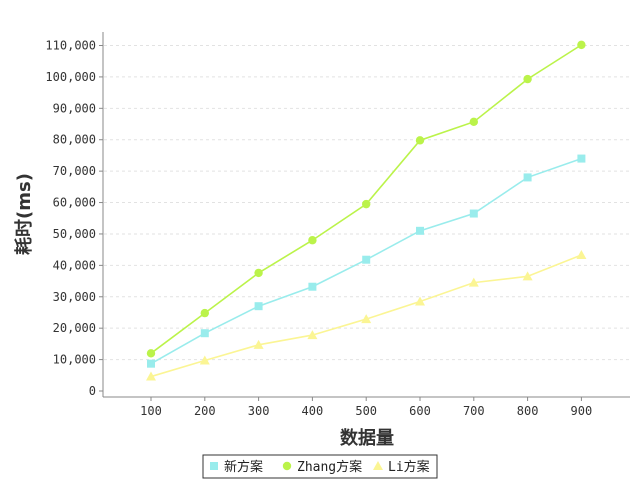  I want to click on y-tick-label: 70,000, so click(74, 171).